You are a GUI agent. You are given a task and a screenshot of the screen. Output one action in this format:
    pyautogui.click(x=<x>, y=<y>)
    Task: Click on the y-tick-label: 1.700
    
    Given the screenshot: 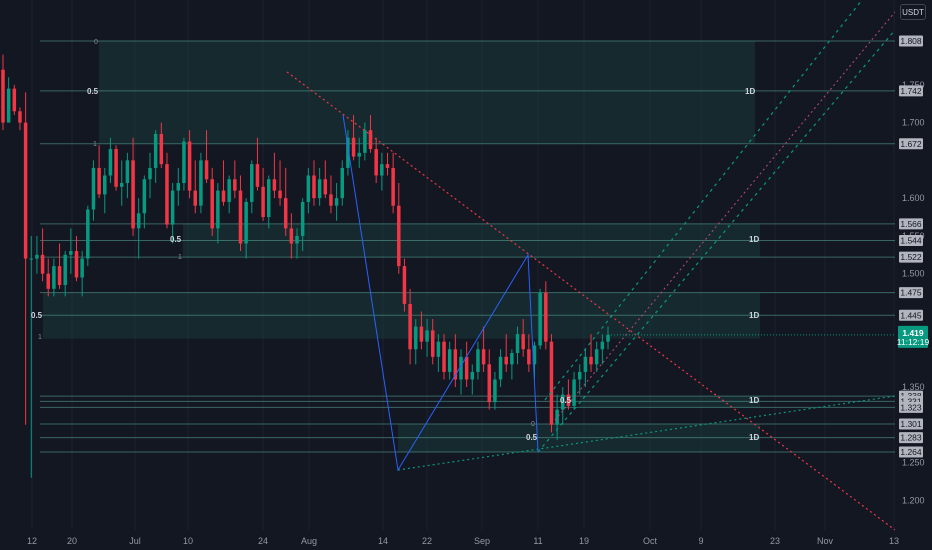 What is the action you would take?
    pyautogui.click(x=913, y=123)
    